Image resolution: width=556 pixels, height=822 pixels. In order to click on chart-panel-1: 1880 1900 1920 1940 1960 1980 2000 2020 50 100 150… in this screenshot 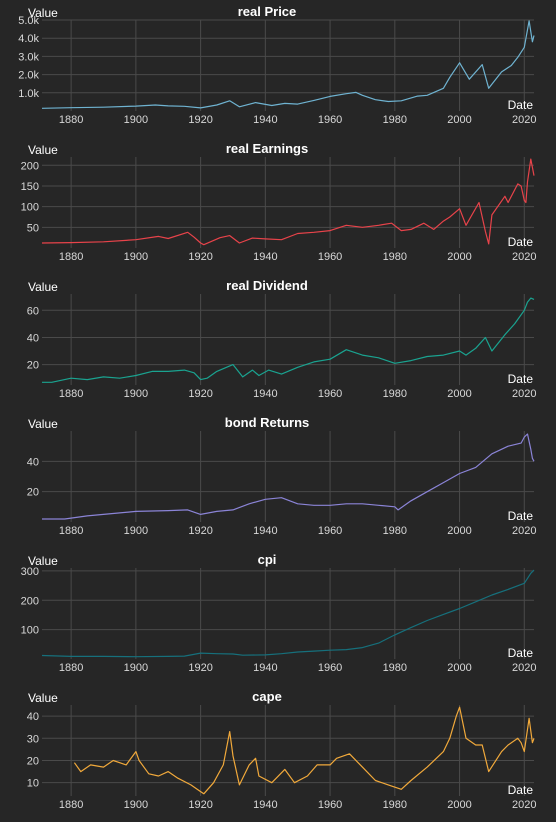, I will do `click(279, 202)`.